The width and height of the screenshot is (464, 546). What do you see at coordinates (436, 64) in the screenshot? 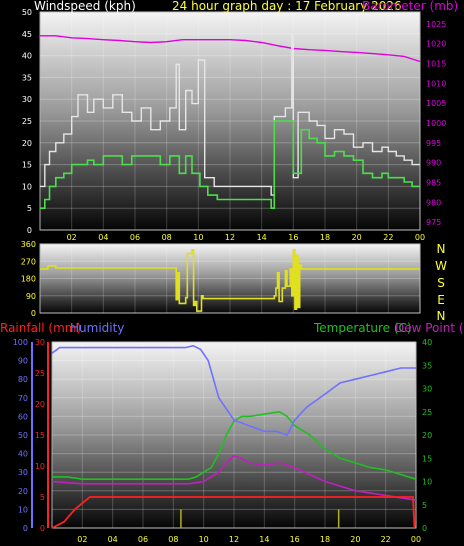
I see `y-right-tick-label: 1015` at bounding box center [436, 64].